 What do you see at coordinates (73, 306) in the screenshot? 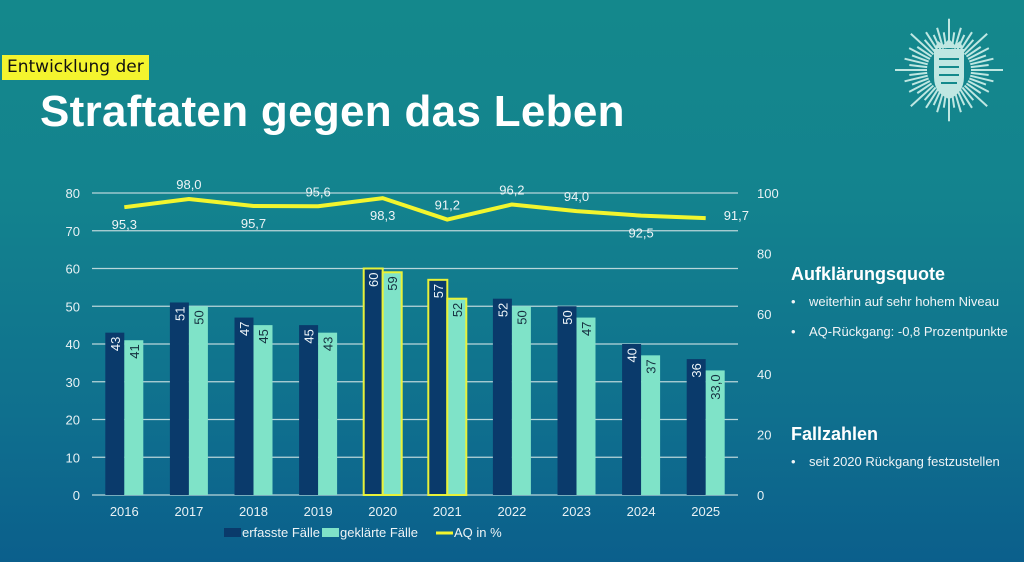
I see `y-left-tick: 50` at bounding box center [73, 306].